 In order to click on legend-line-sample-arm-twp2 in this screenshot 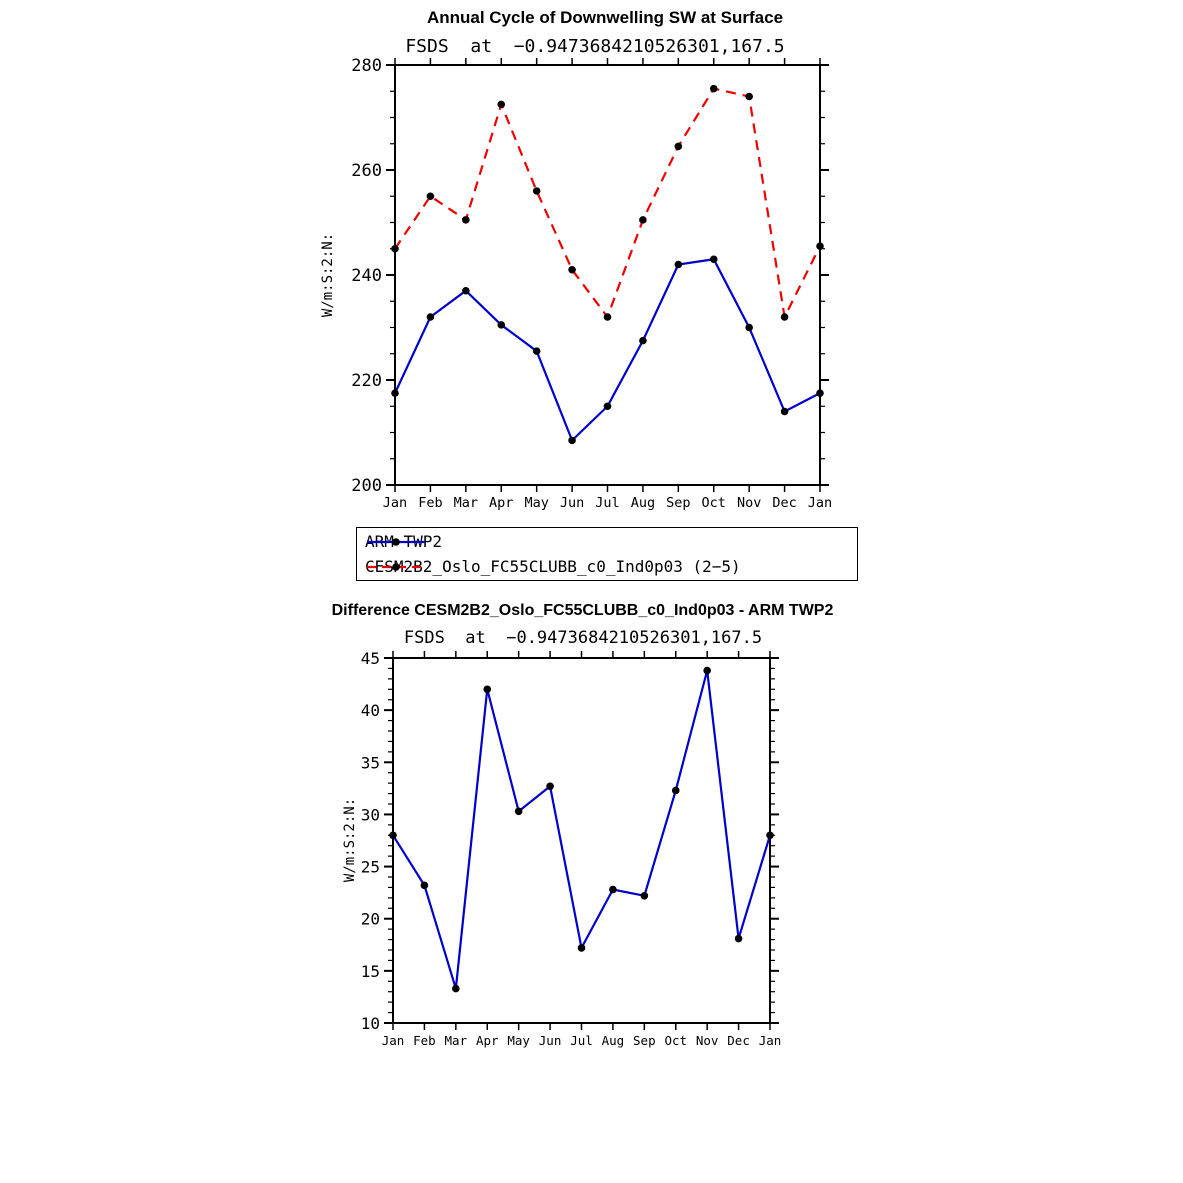, I will do `click(396, 541)`.